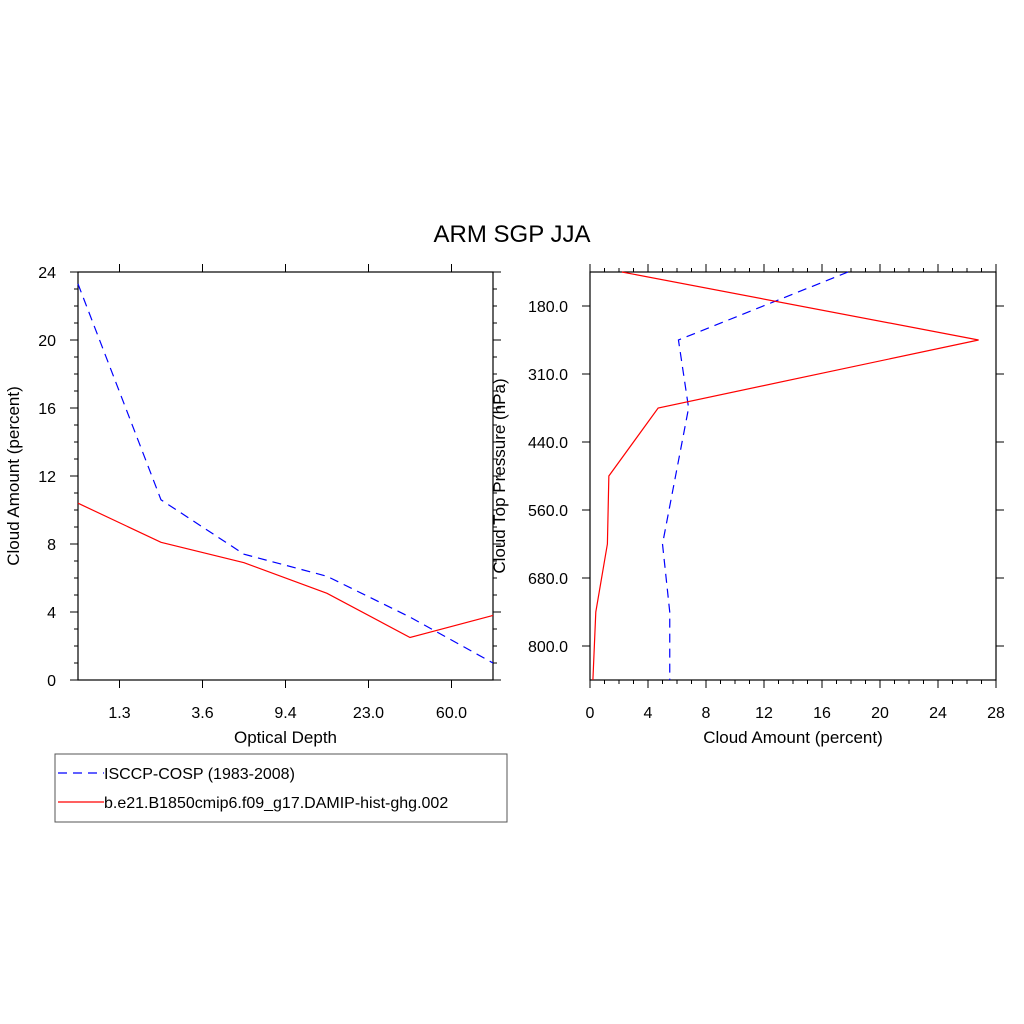 The image size is (1024, 1024). Describe the element at coordinates (47, 273) in the screenshot. I see `y-tick-label: 24` at that location.